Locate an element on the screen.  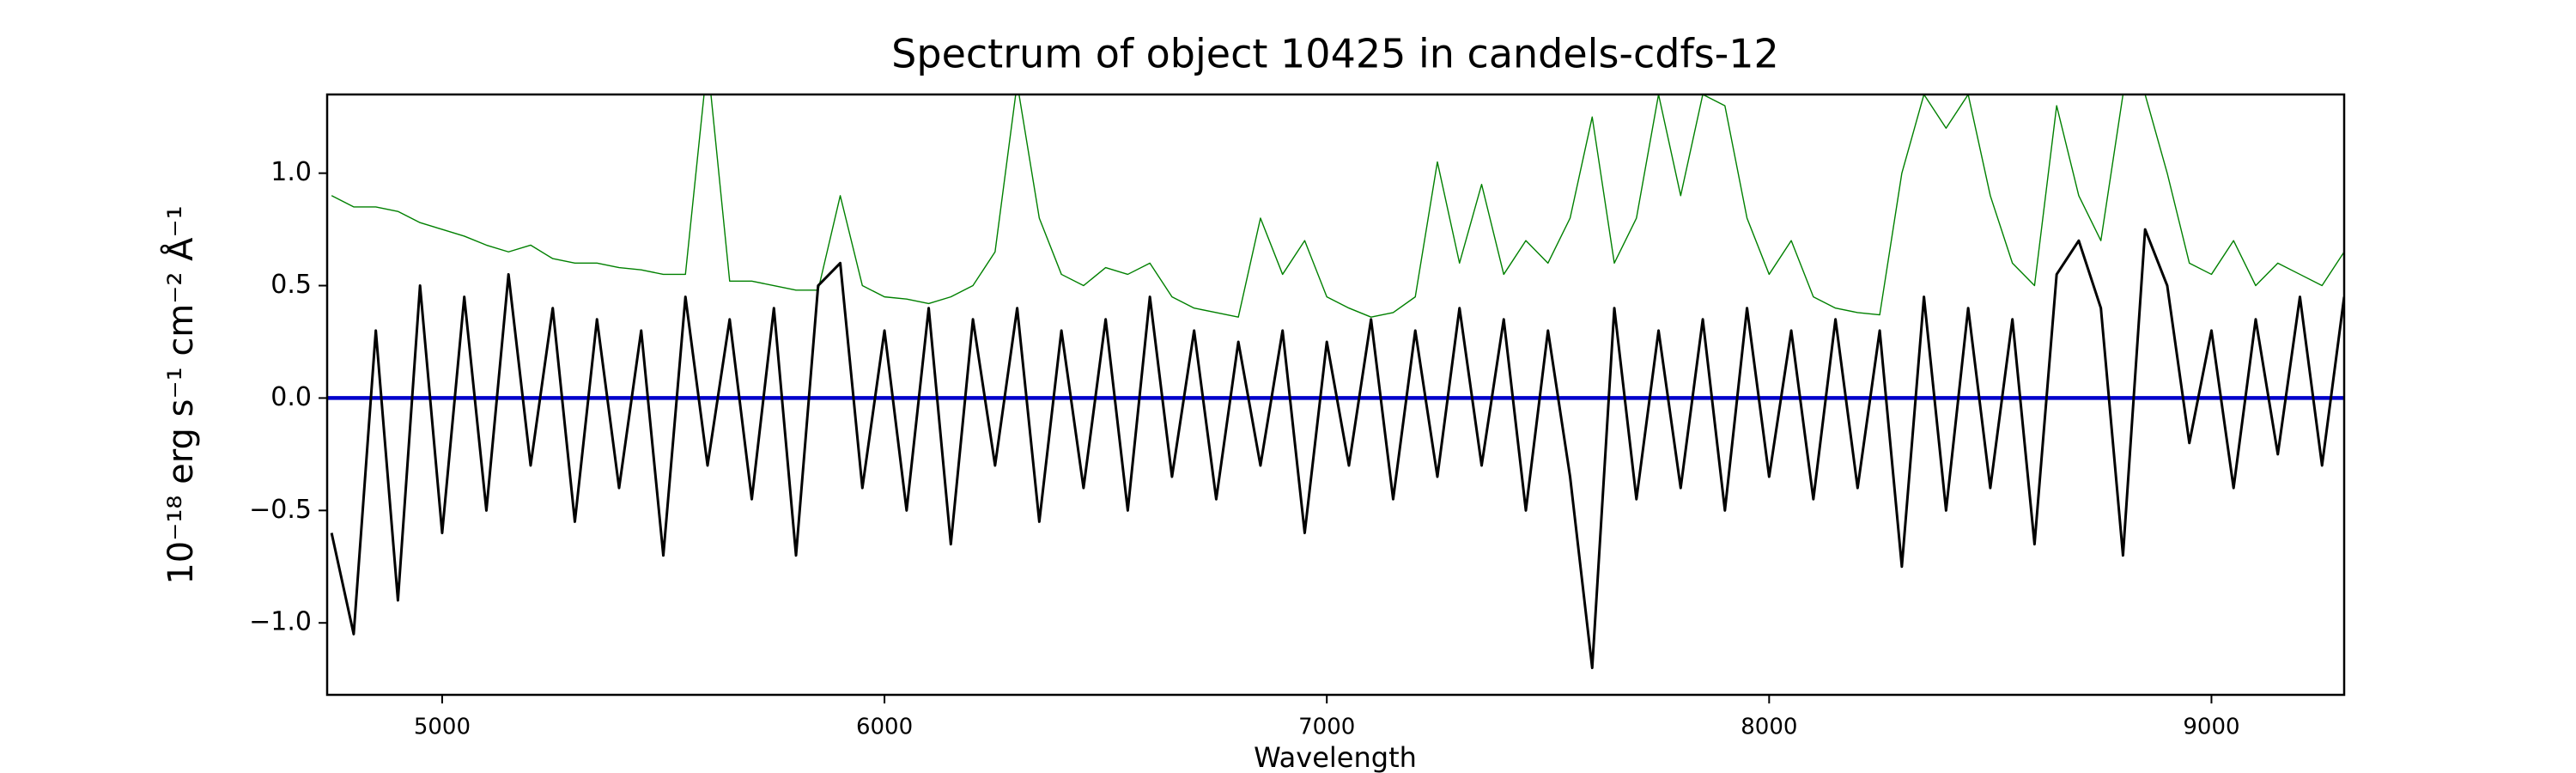
y-axis-label: 10⁻¹⁸ erg s⁻¹ cm⁻² Å⁻¹ is located at coordinates (180, 394).